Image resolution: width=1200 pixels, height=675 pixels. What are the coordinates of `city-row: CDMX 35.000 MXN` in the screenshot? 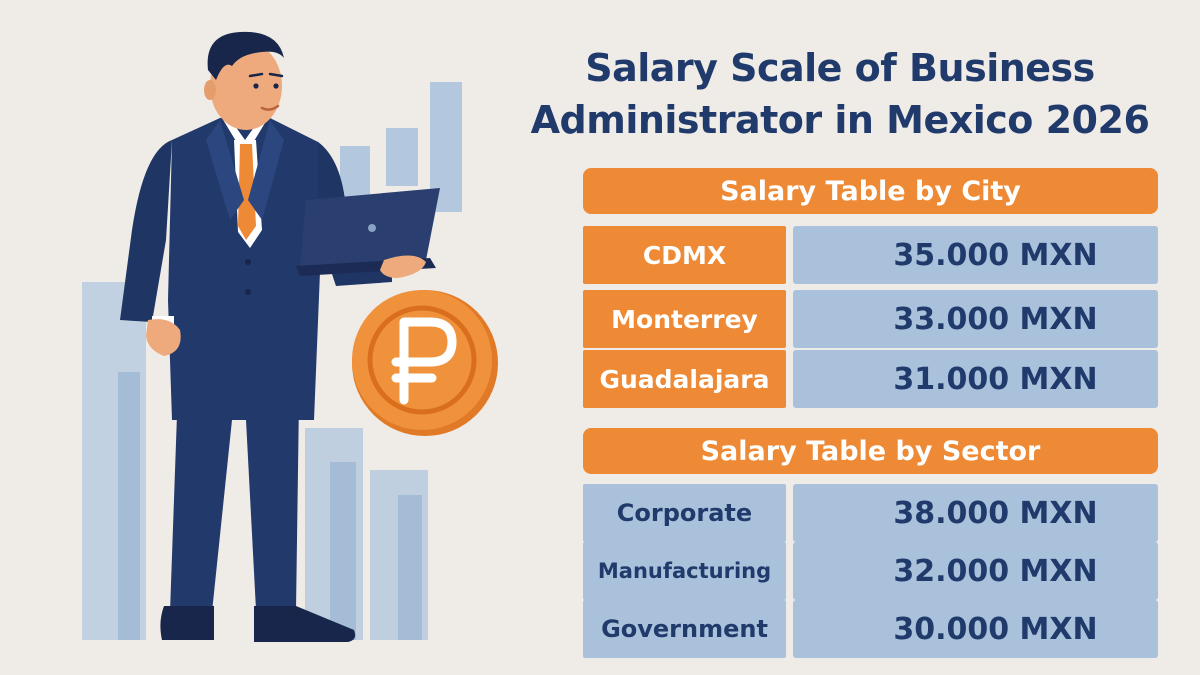 It's located at (870, 255).